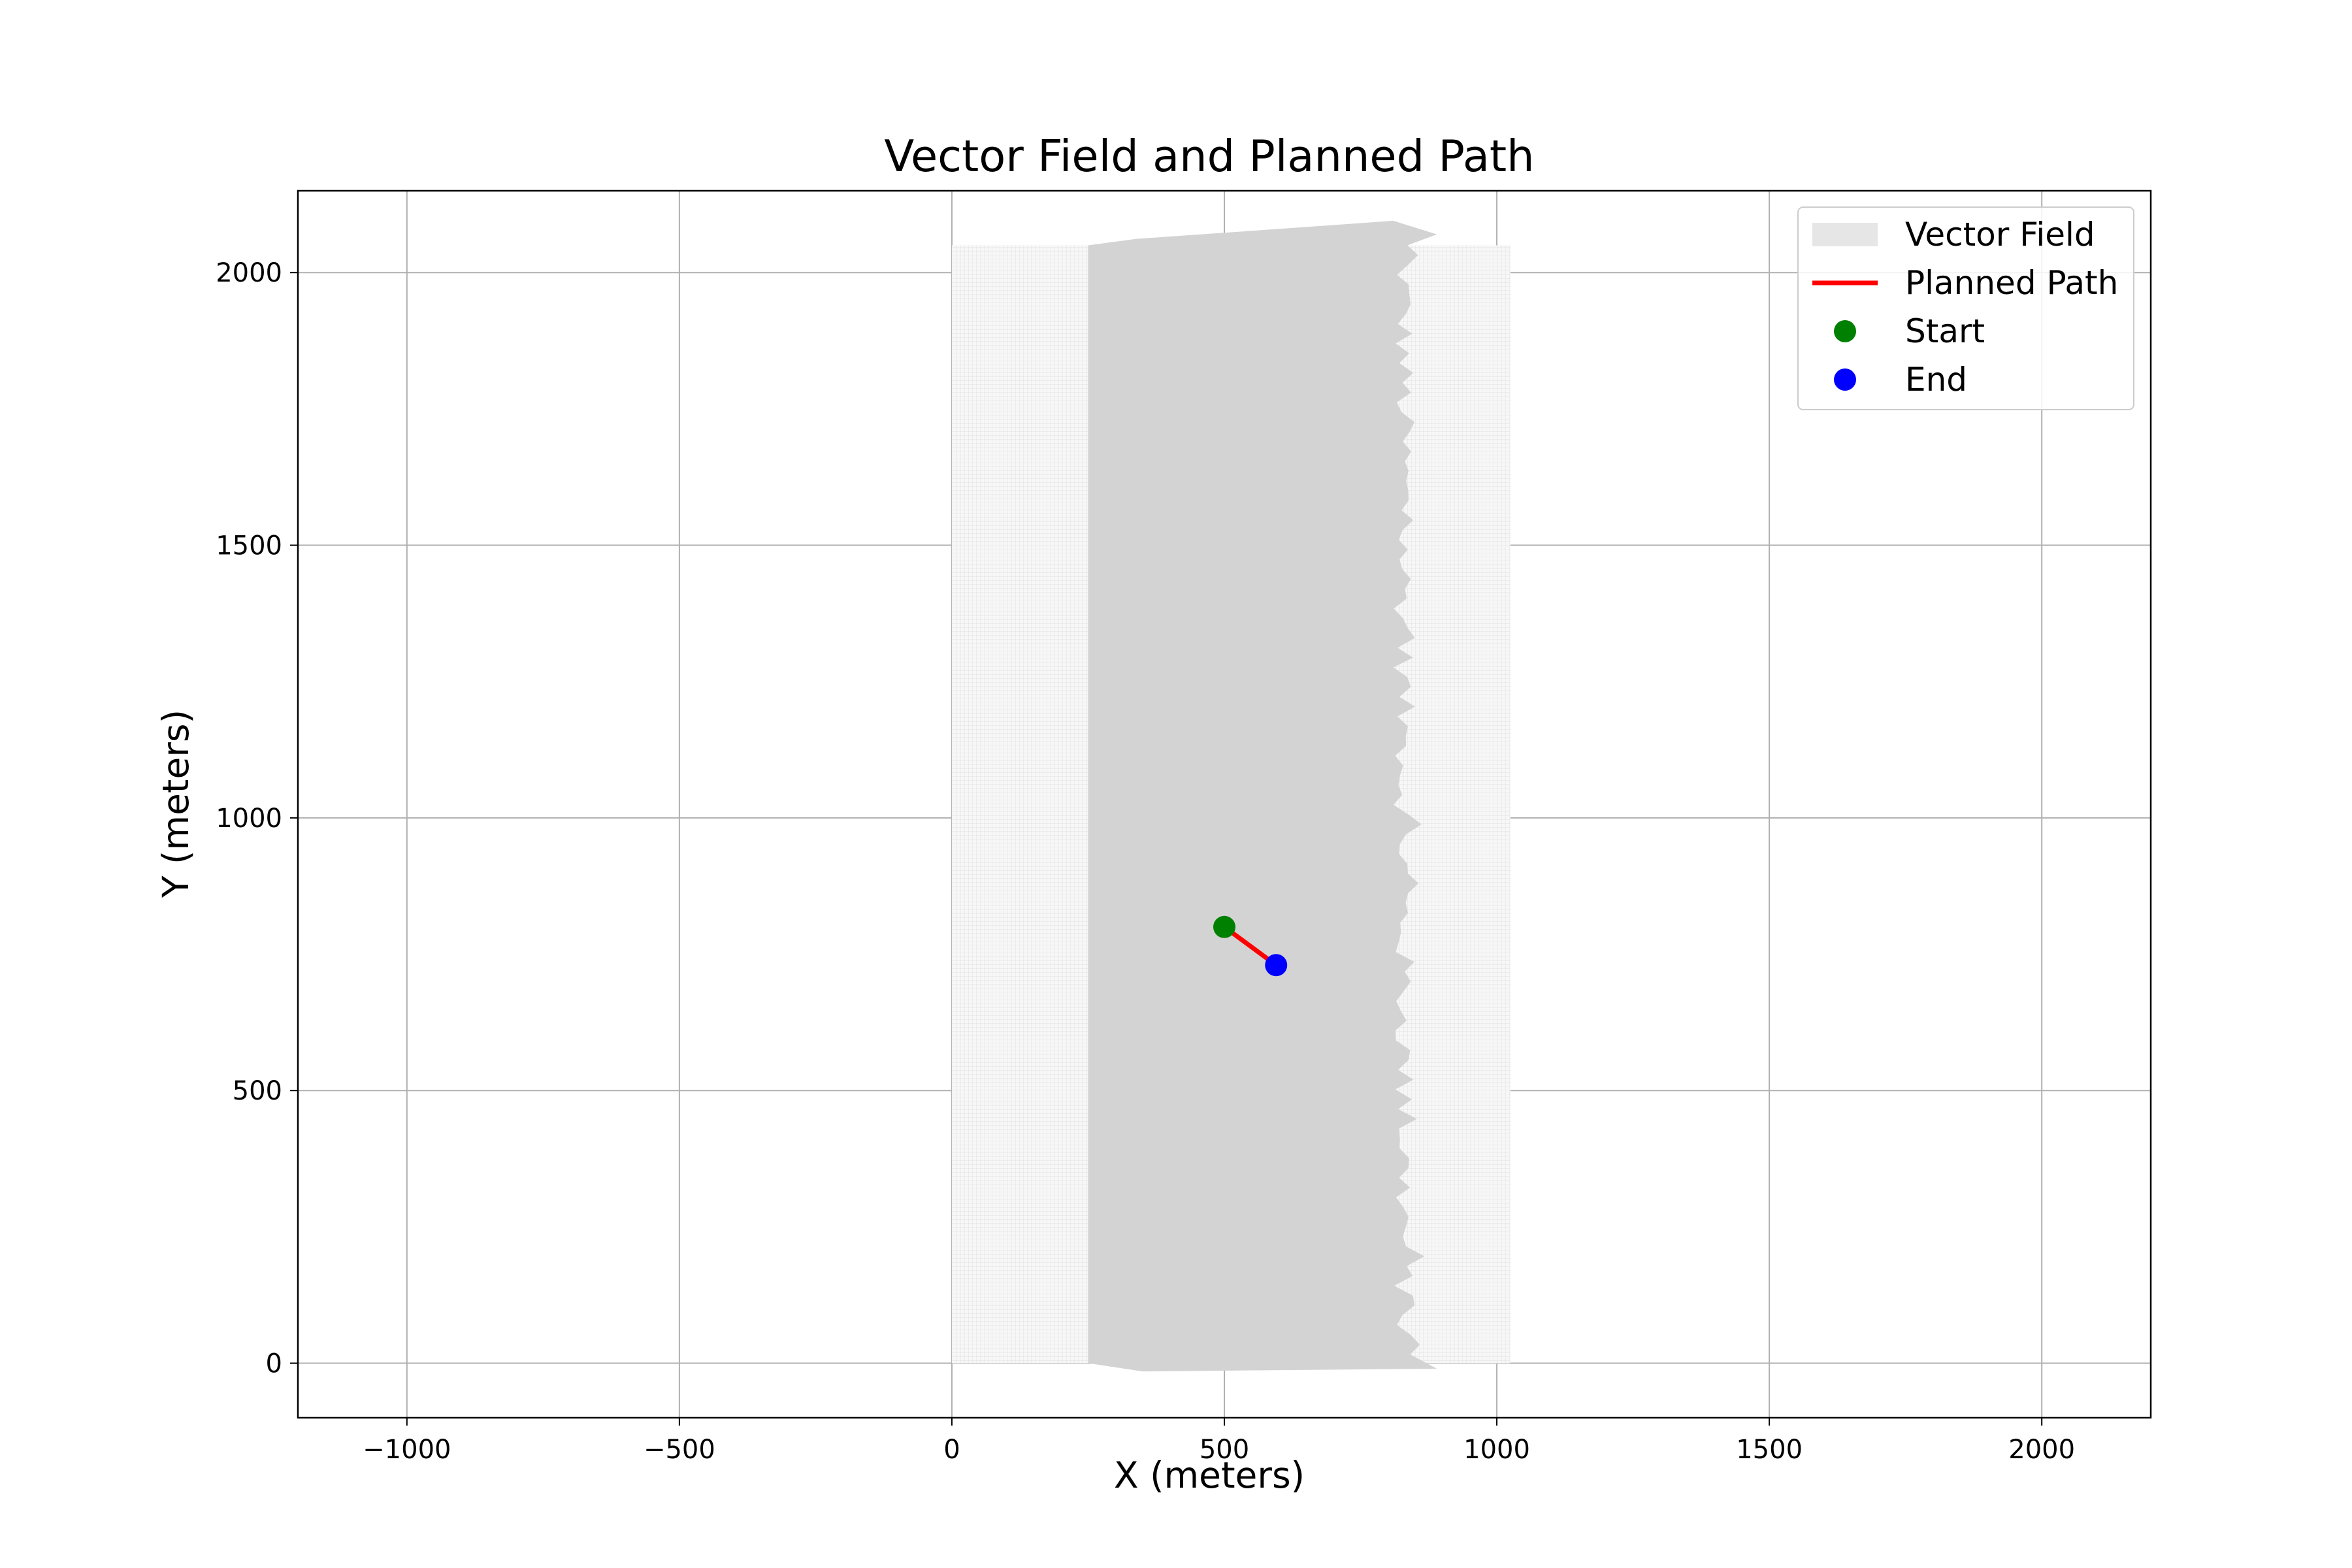  I want to click on y-tick-label: 0, so click(274, 1364).